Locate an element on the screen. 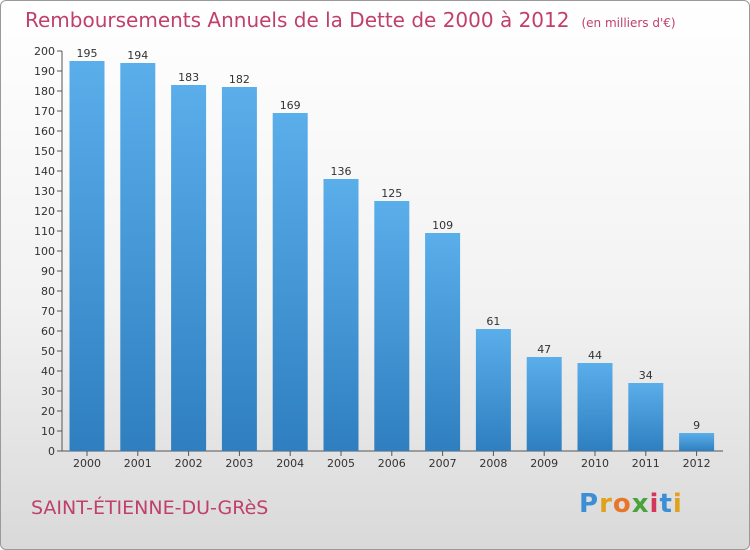 The image size is (750, 550). logo-letter: r is located at coordinates (606, 504).